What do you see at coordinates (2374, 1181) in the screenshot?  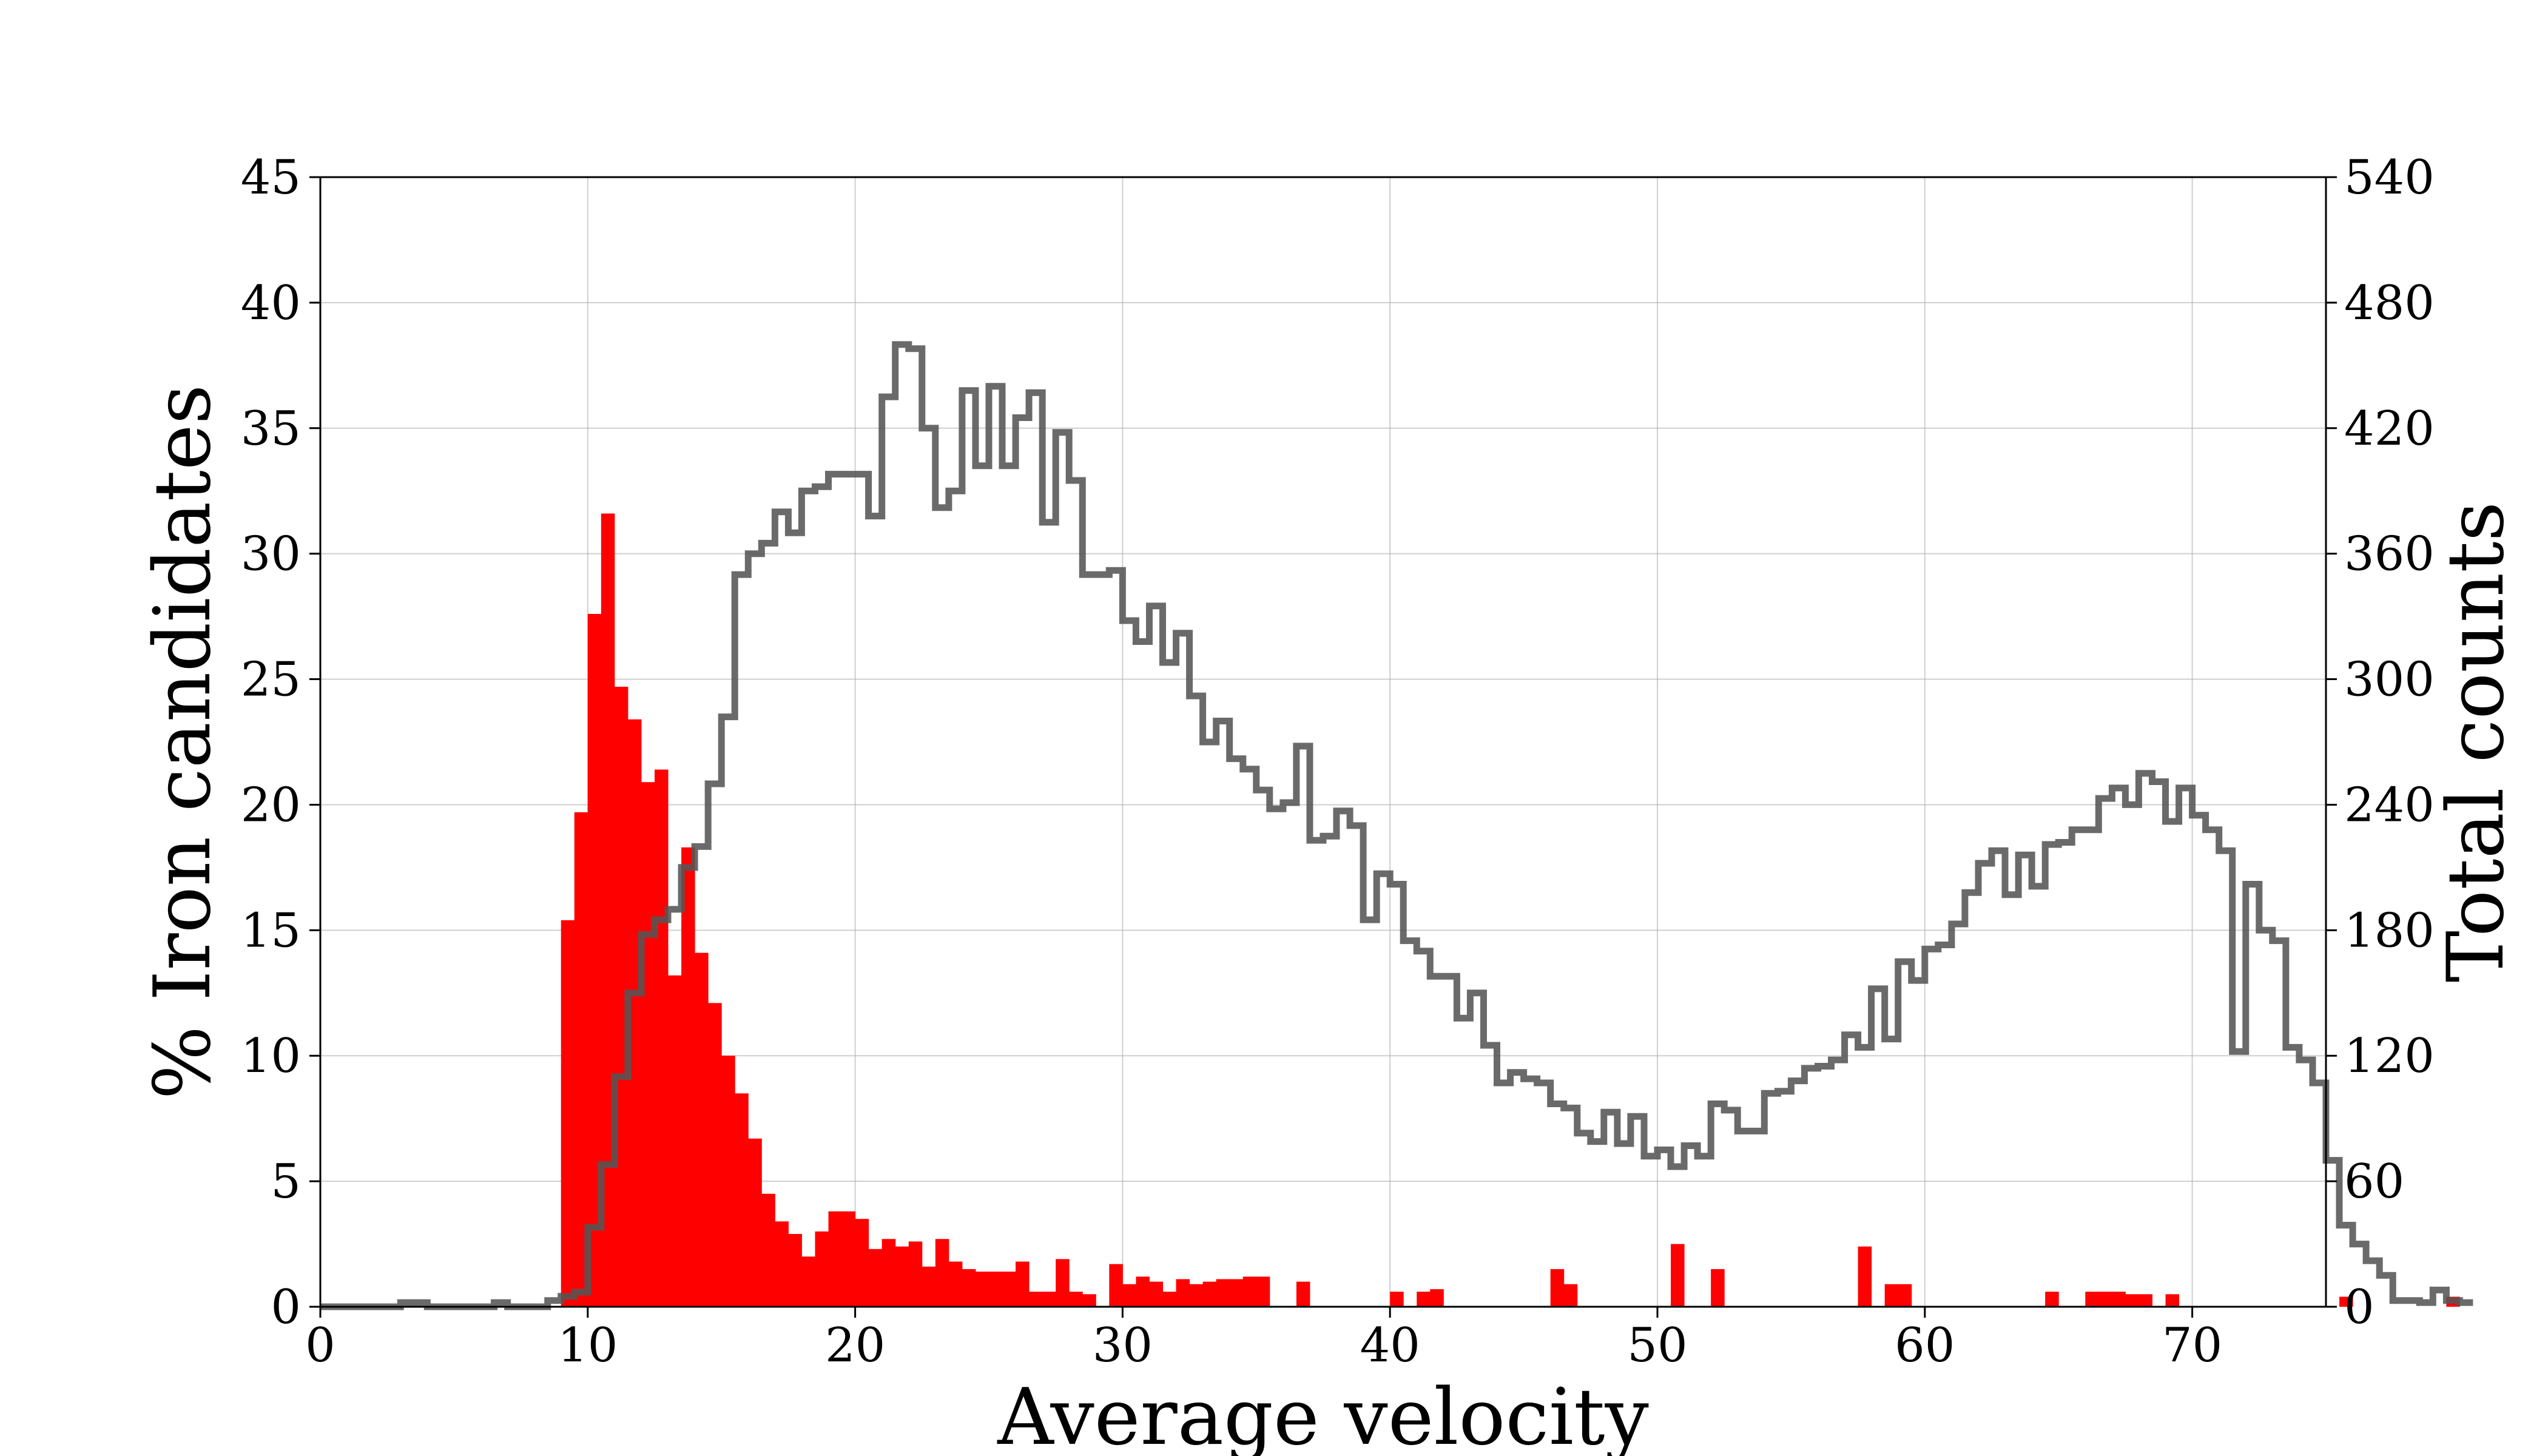 I see `y-right-tick-label: 60` at bounding box center [2374, 1181].